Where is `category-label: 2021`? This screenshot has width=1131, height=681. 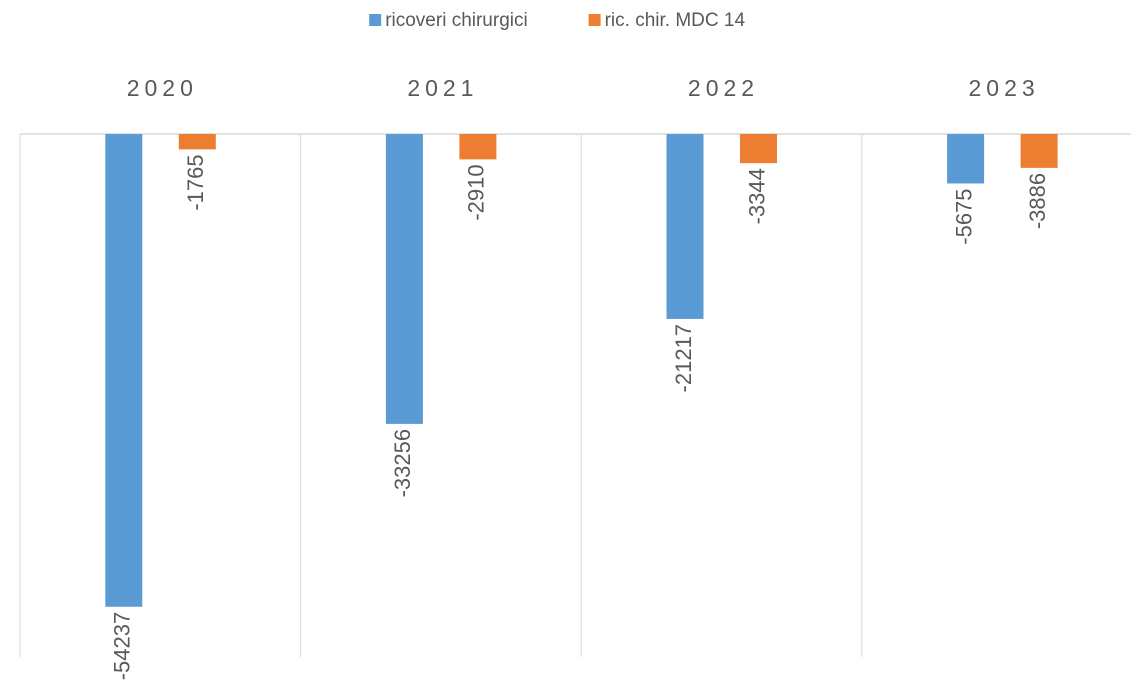
category-label: 2021 is located at coordinates (442, 88).